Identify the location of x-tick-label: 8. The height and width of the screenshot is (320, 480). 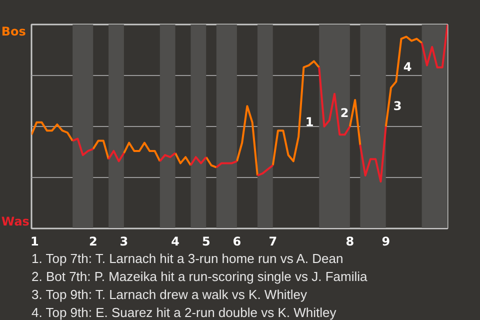
(350, 241).